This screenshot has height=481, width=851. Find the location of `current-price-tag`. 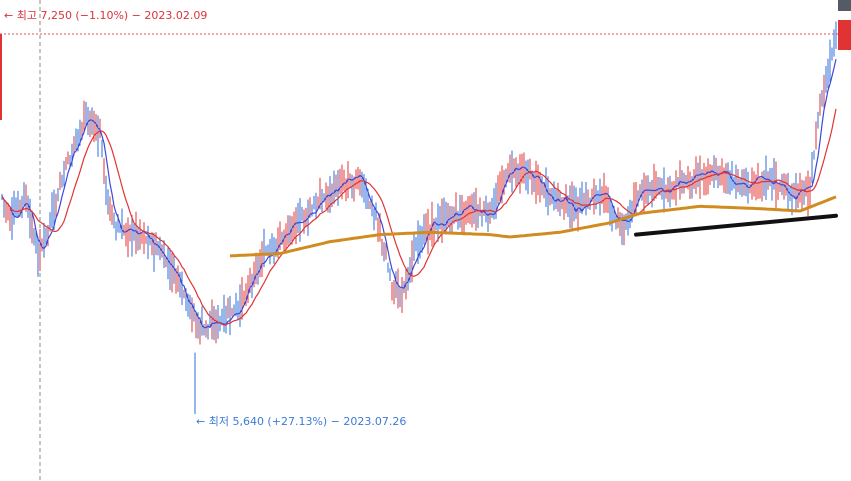

current-price-tag is located at coordinates (844, 35).